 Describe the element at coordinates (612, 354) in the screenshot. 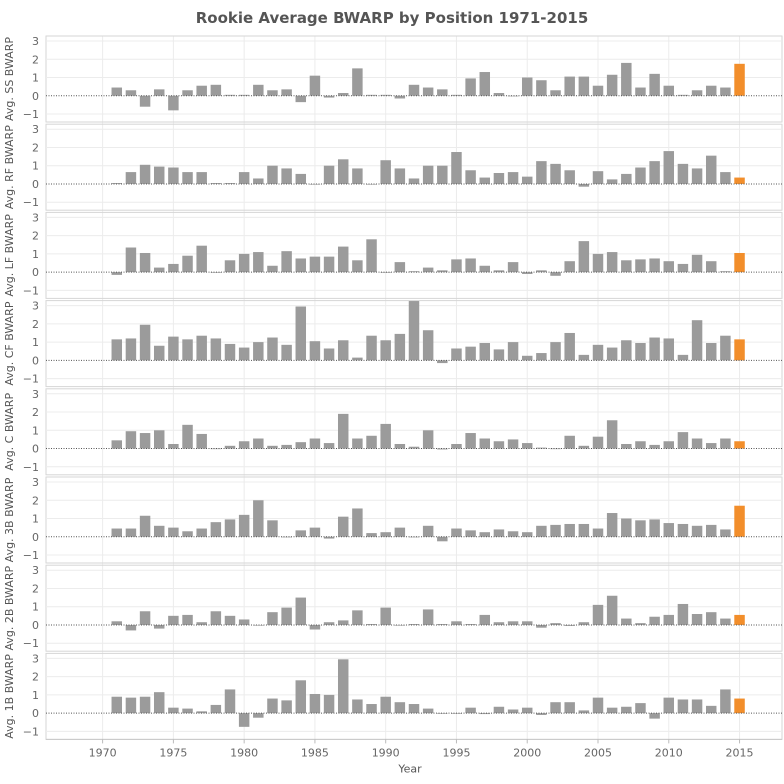

I see `bar-cf-2006` at that location.